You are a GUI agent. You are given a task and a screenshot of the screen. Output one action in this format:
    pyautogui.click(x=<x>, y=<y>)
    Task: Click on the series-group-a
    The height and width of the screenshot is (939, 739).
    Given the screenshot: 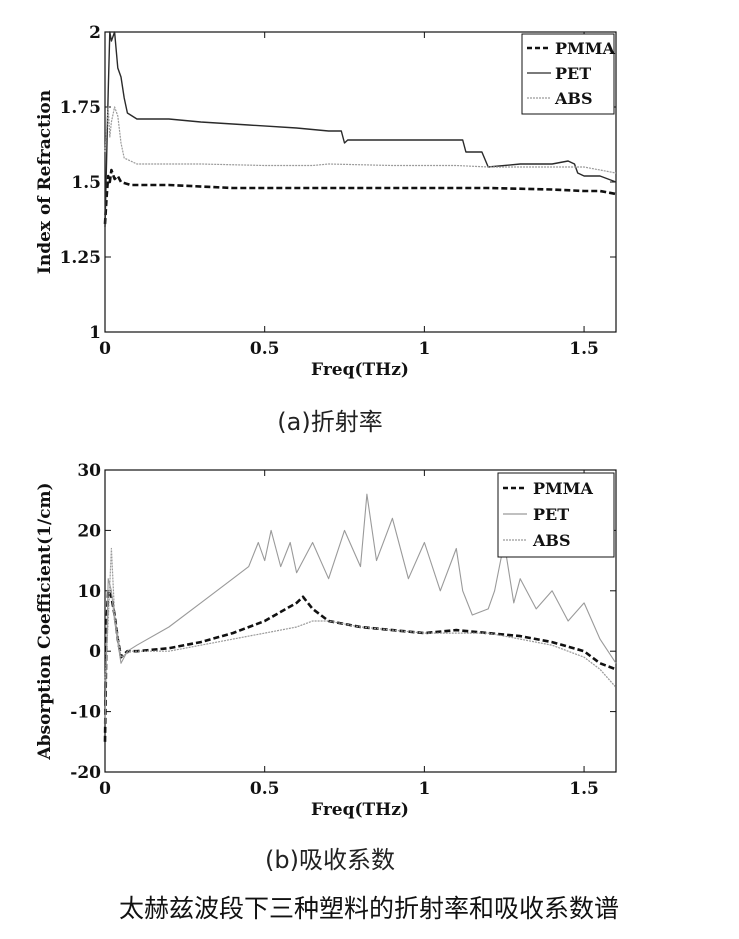 What is the action you would take?
    pyautogui.click(x=360, y=129)
    